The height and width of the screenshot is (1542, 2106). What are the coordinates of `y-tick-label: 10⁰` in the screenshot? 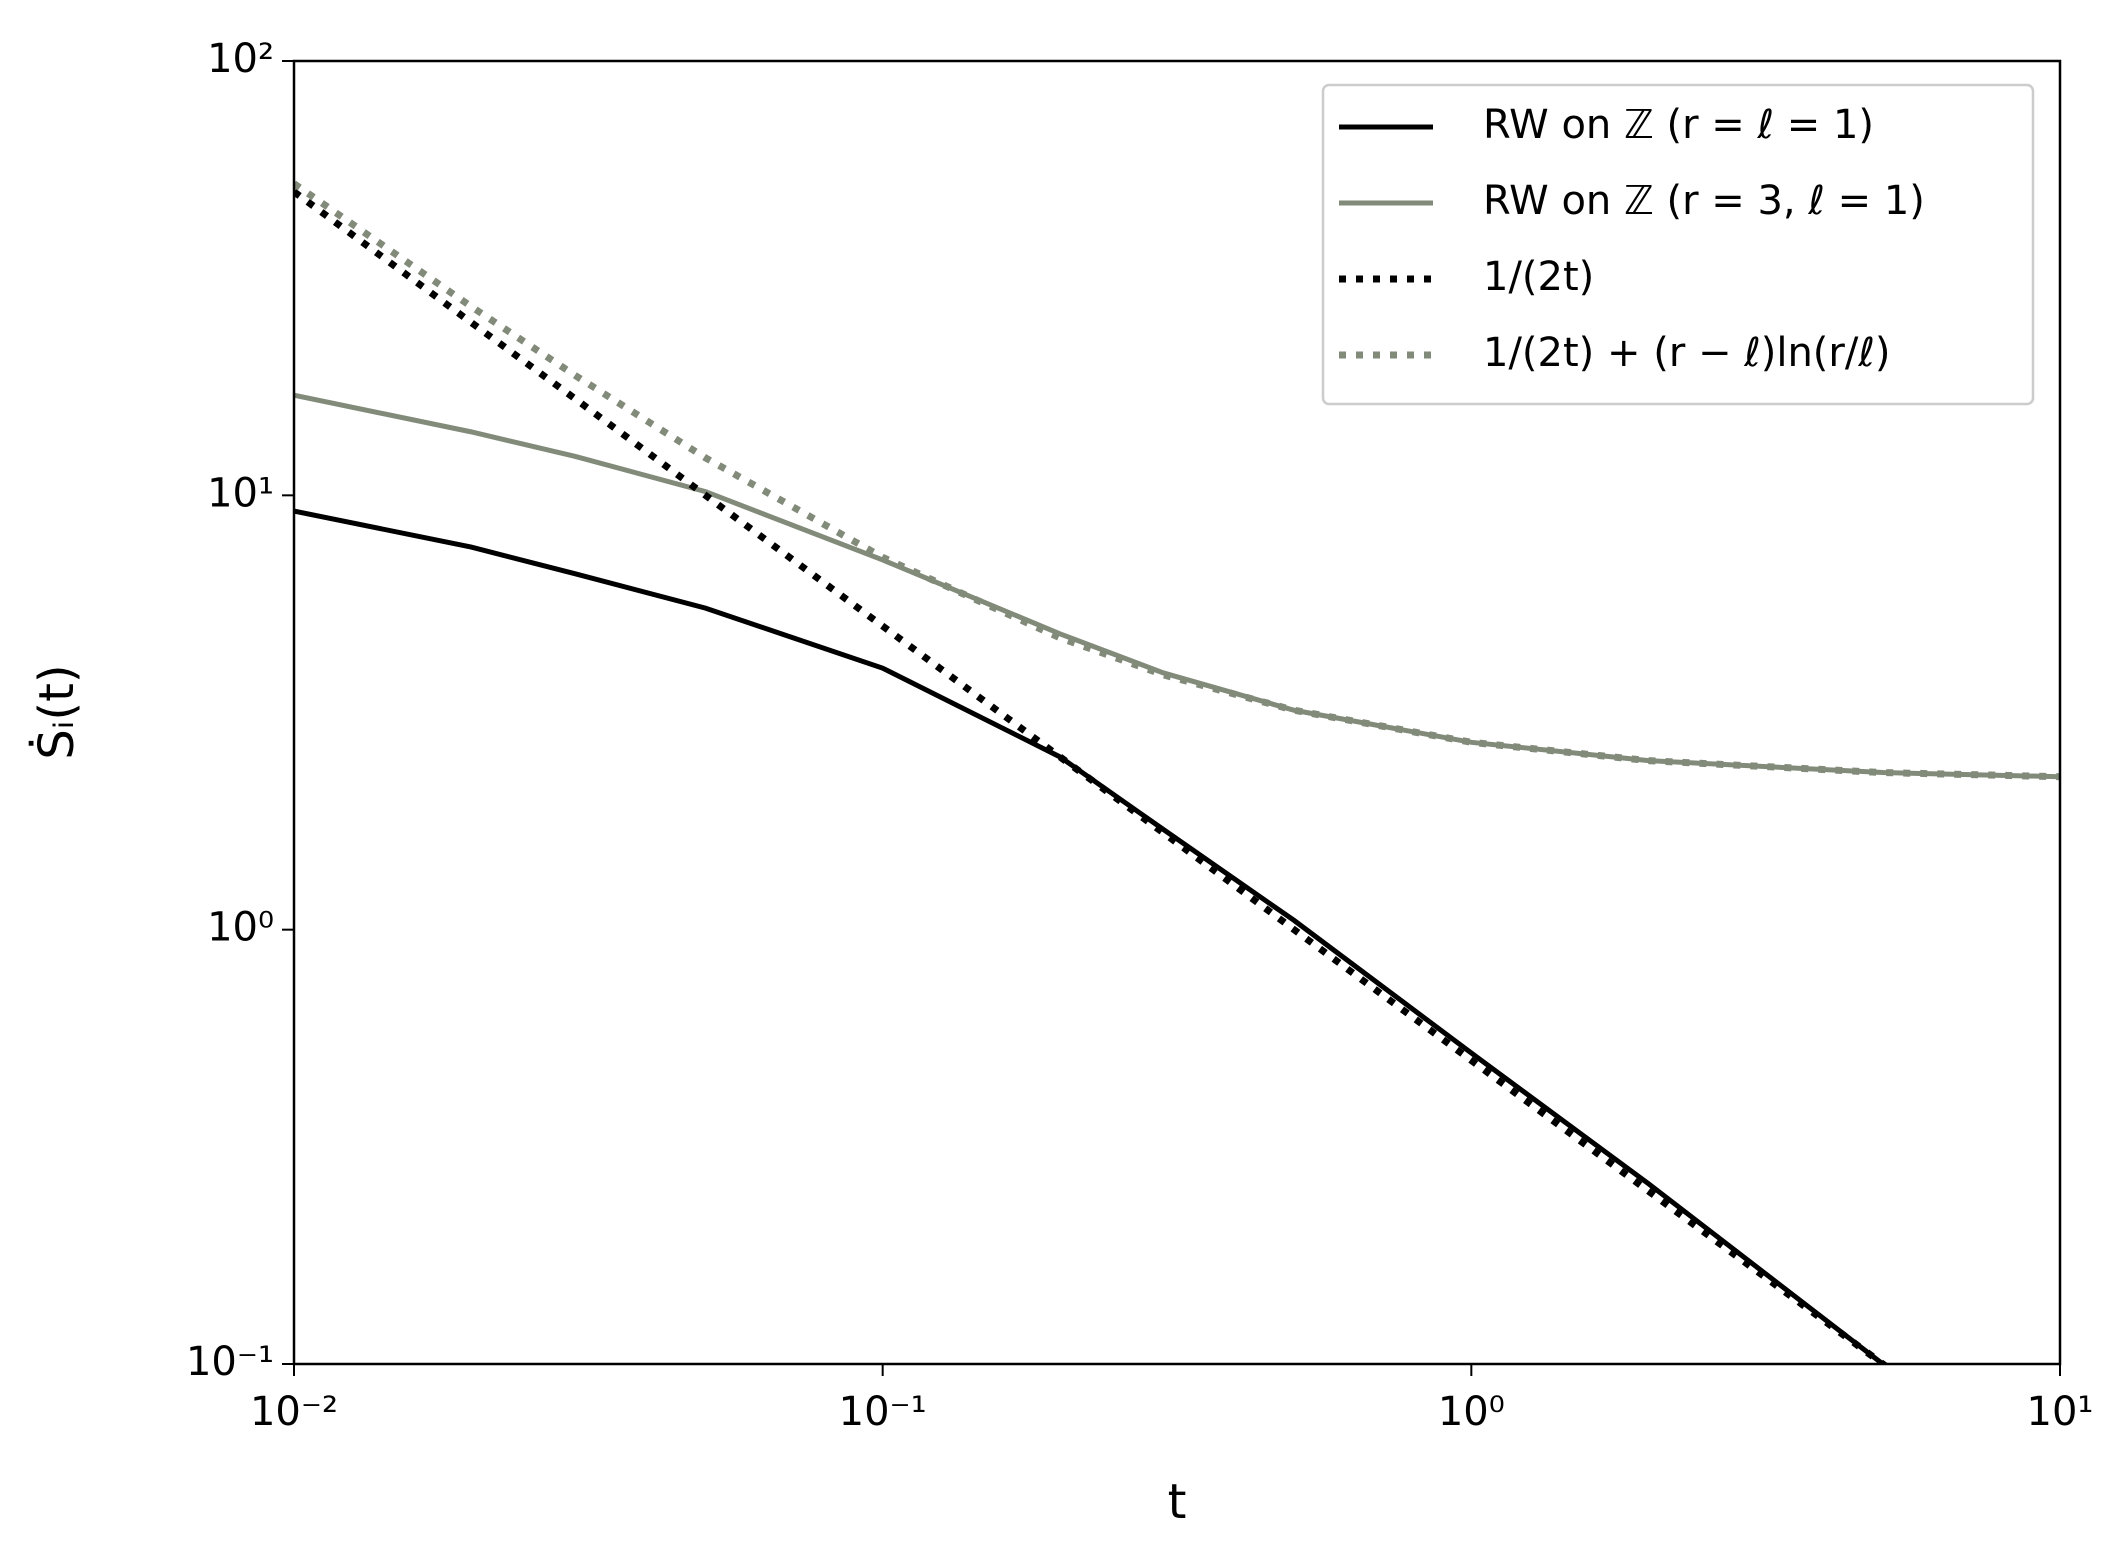 It's located at (240, 928).